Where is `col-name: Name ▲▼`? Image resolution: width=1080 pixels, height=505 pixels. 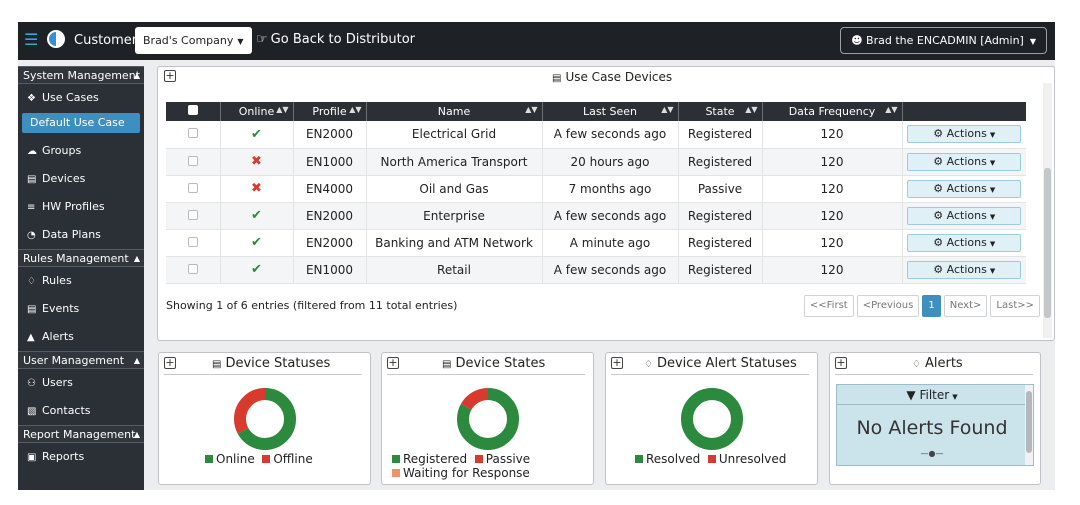
col-name: Name ▲▼ is located at coordinates (454, 111).